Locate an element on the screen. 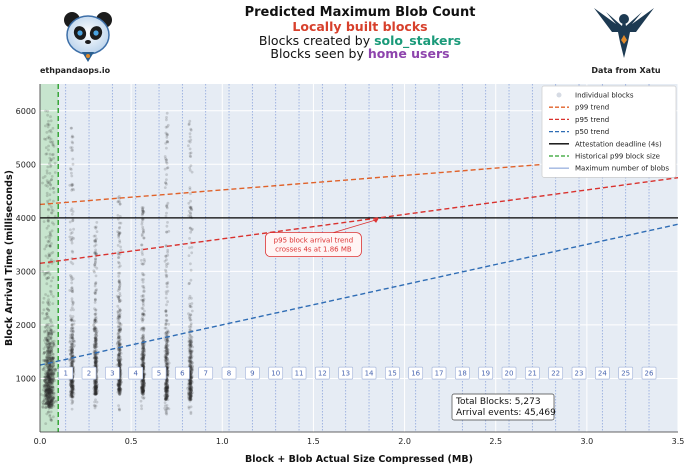 The width and height of the screenshot is (690, 471). blob-count-label: 17 is located at coordinates (439, 374).